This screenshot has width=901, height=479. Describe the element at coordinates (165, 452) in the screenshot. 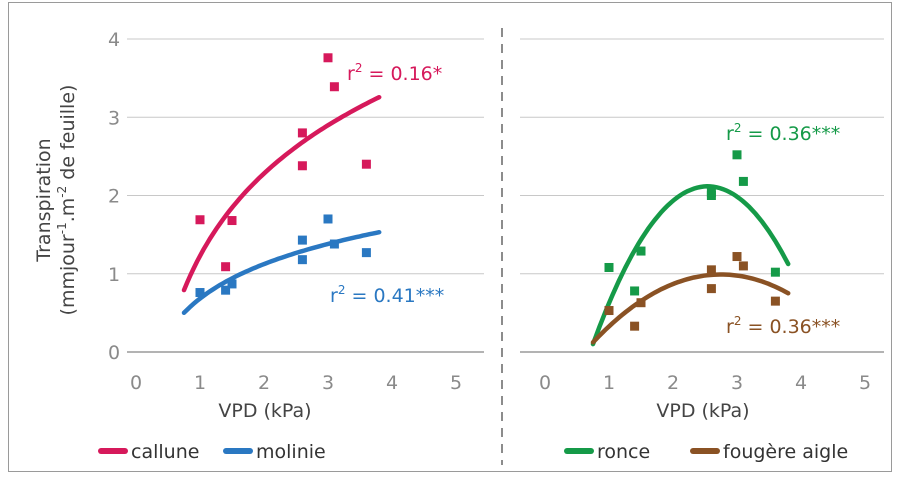

I see `legend-label-callune: callune` at that location.